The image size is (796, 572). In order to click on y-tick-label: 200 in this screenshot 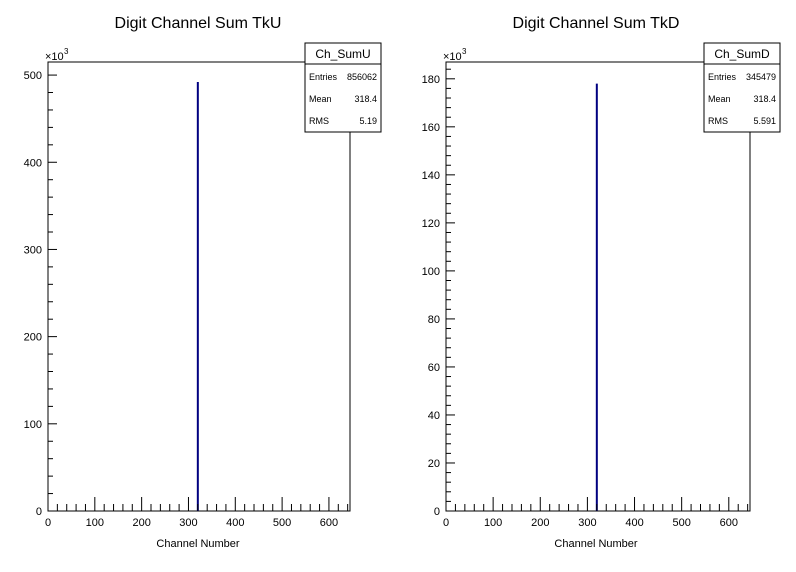, I will do `click(33, 338)`.